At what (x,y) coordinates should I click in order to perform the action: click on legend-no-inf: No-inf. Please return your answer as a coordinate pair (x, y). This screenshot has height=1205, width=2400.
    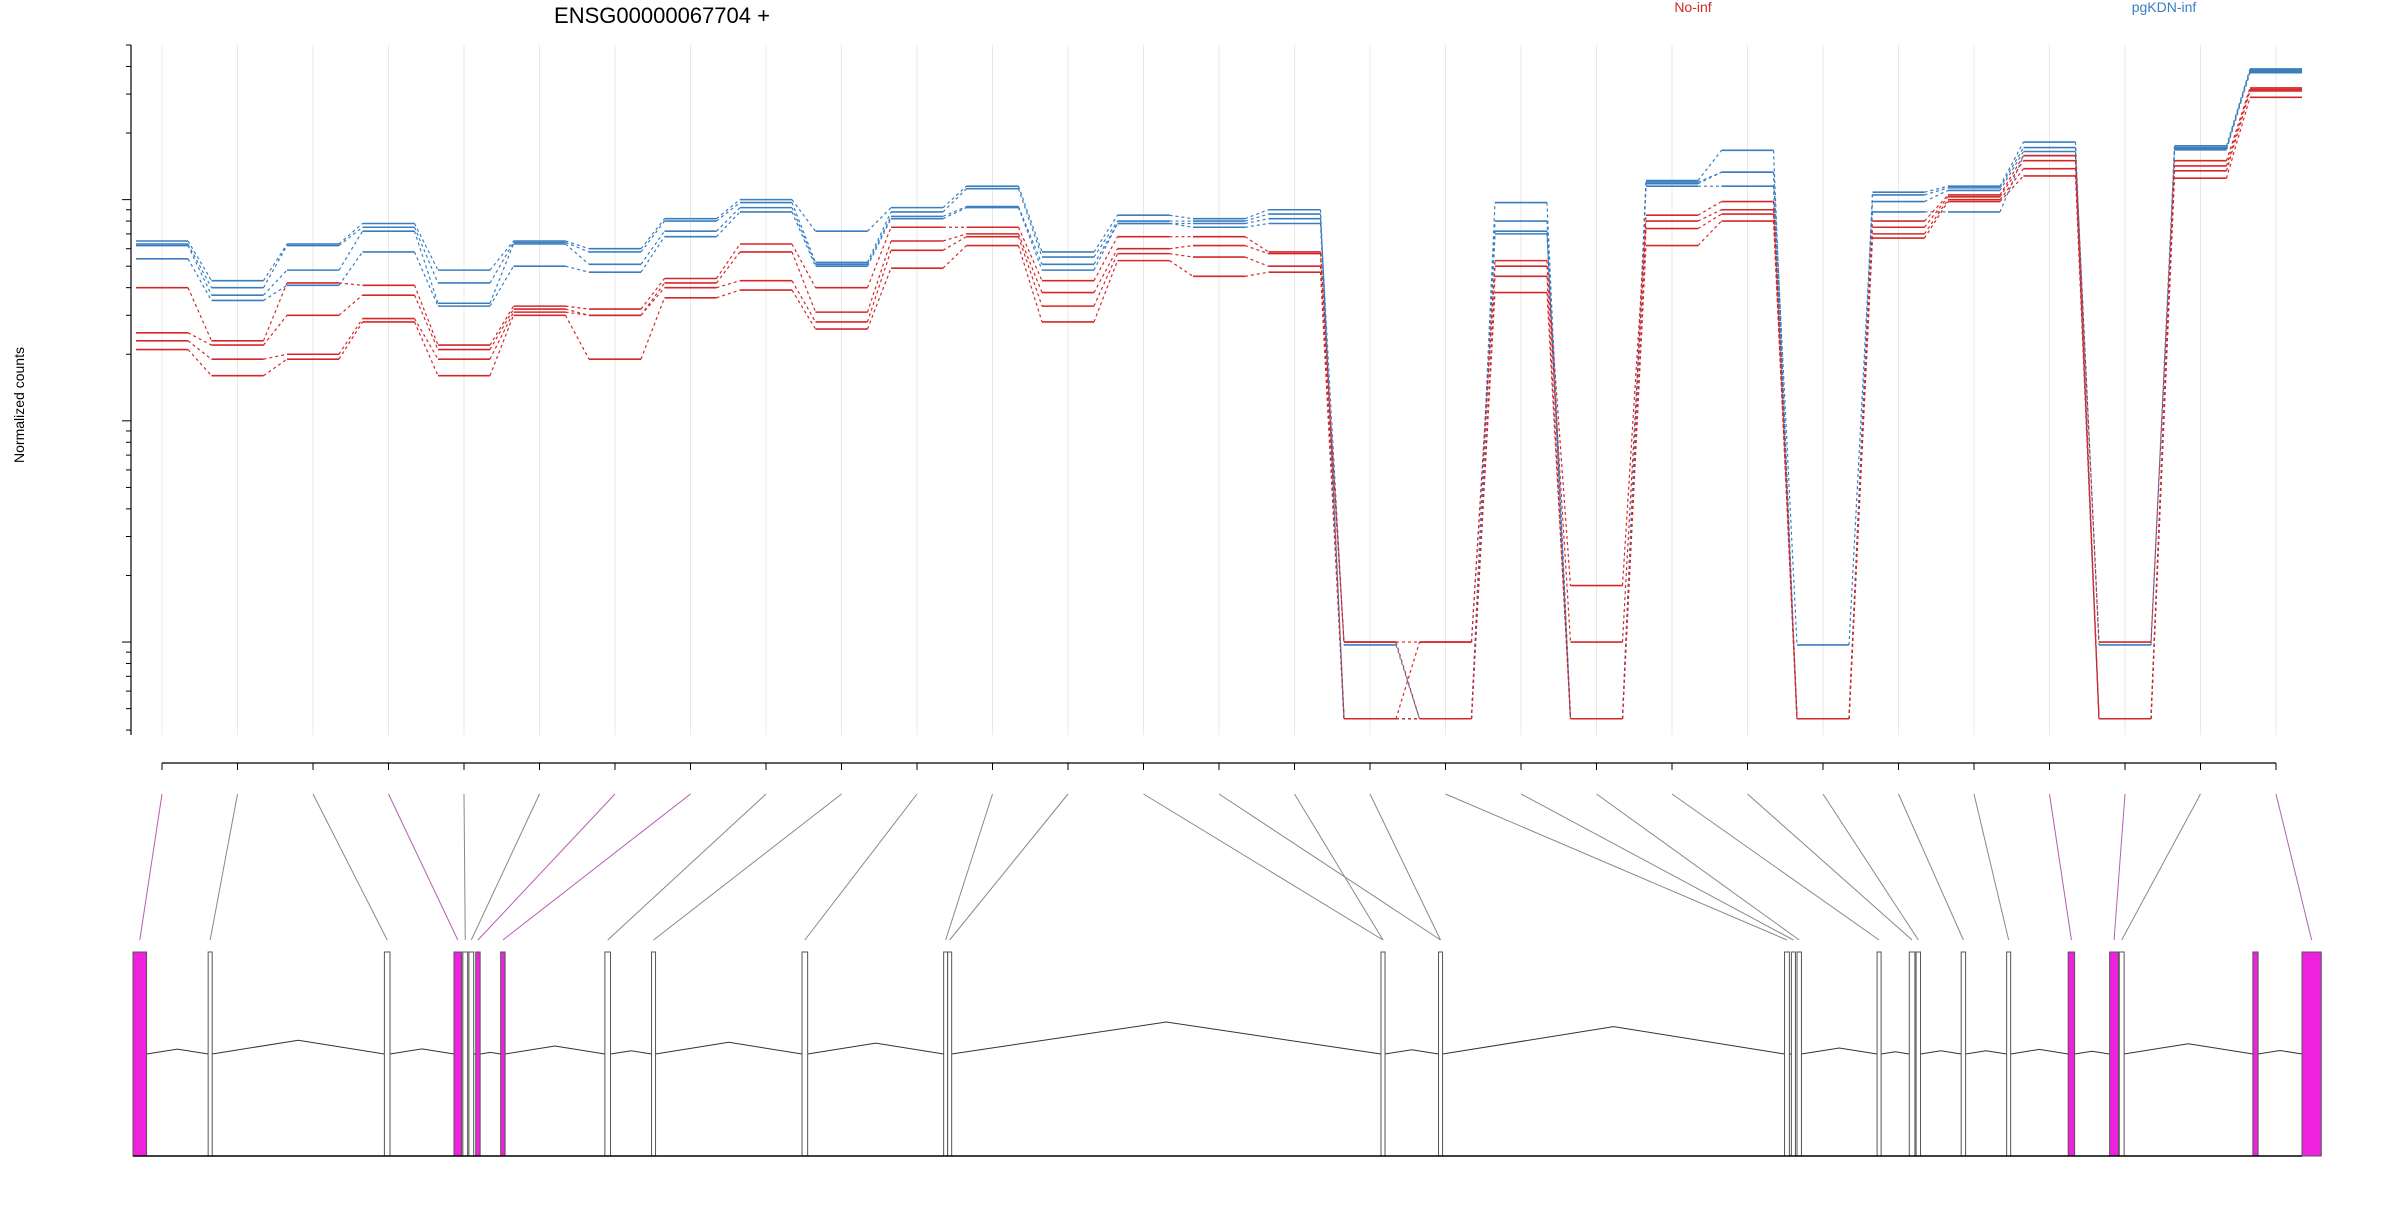
    Looking at the image, I should click on (1692, 7).